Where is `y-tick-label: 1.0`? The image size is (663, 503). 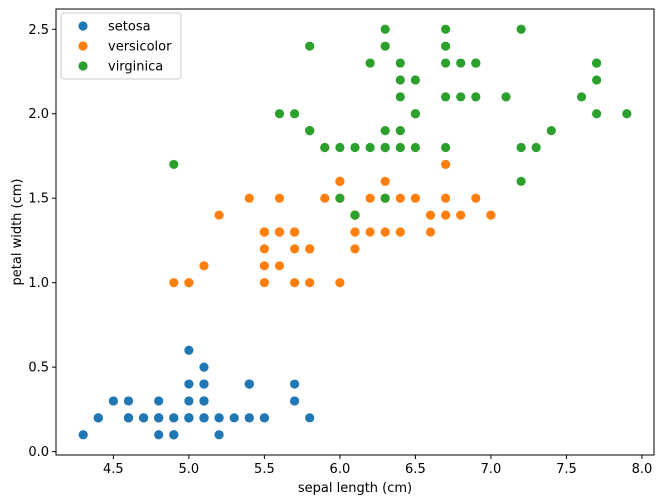
y-tick-label: 1.0 is located at coordinates (38, 283).